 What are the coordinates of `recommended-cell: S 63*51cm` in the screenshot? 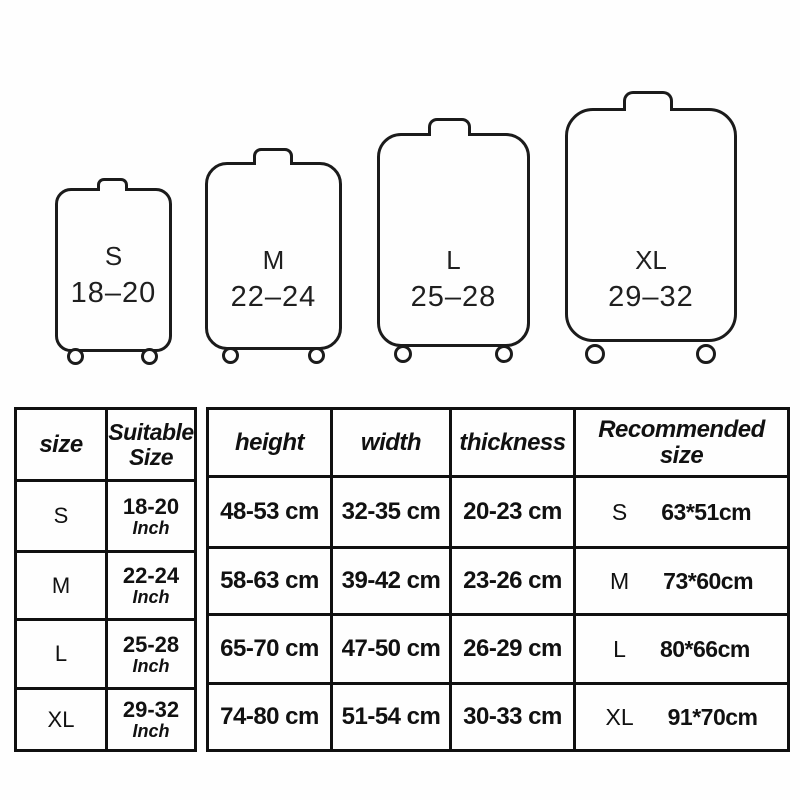 It's located at (681, 512).